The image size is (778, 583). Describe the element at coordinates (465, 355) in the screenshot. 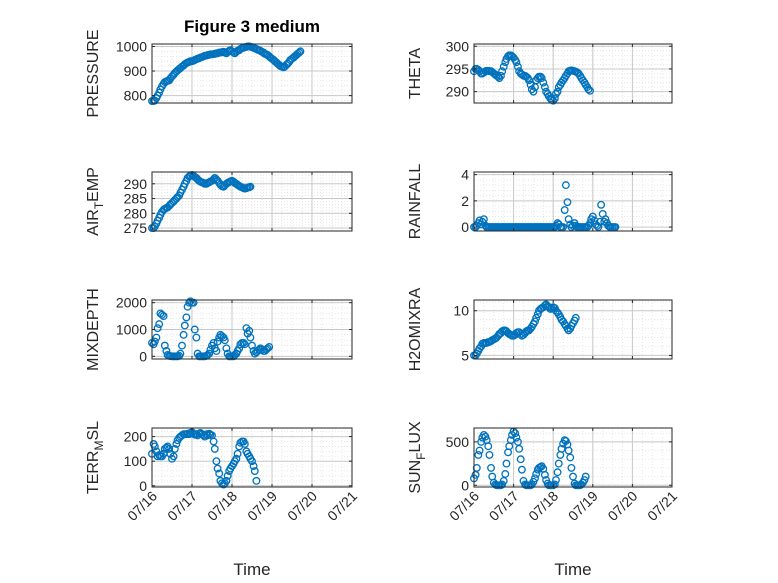

I see `y-tick-label: 5` at that location.